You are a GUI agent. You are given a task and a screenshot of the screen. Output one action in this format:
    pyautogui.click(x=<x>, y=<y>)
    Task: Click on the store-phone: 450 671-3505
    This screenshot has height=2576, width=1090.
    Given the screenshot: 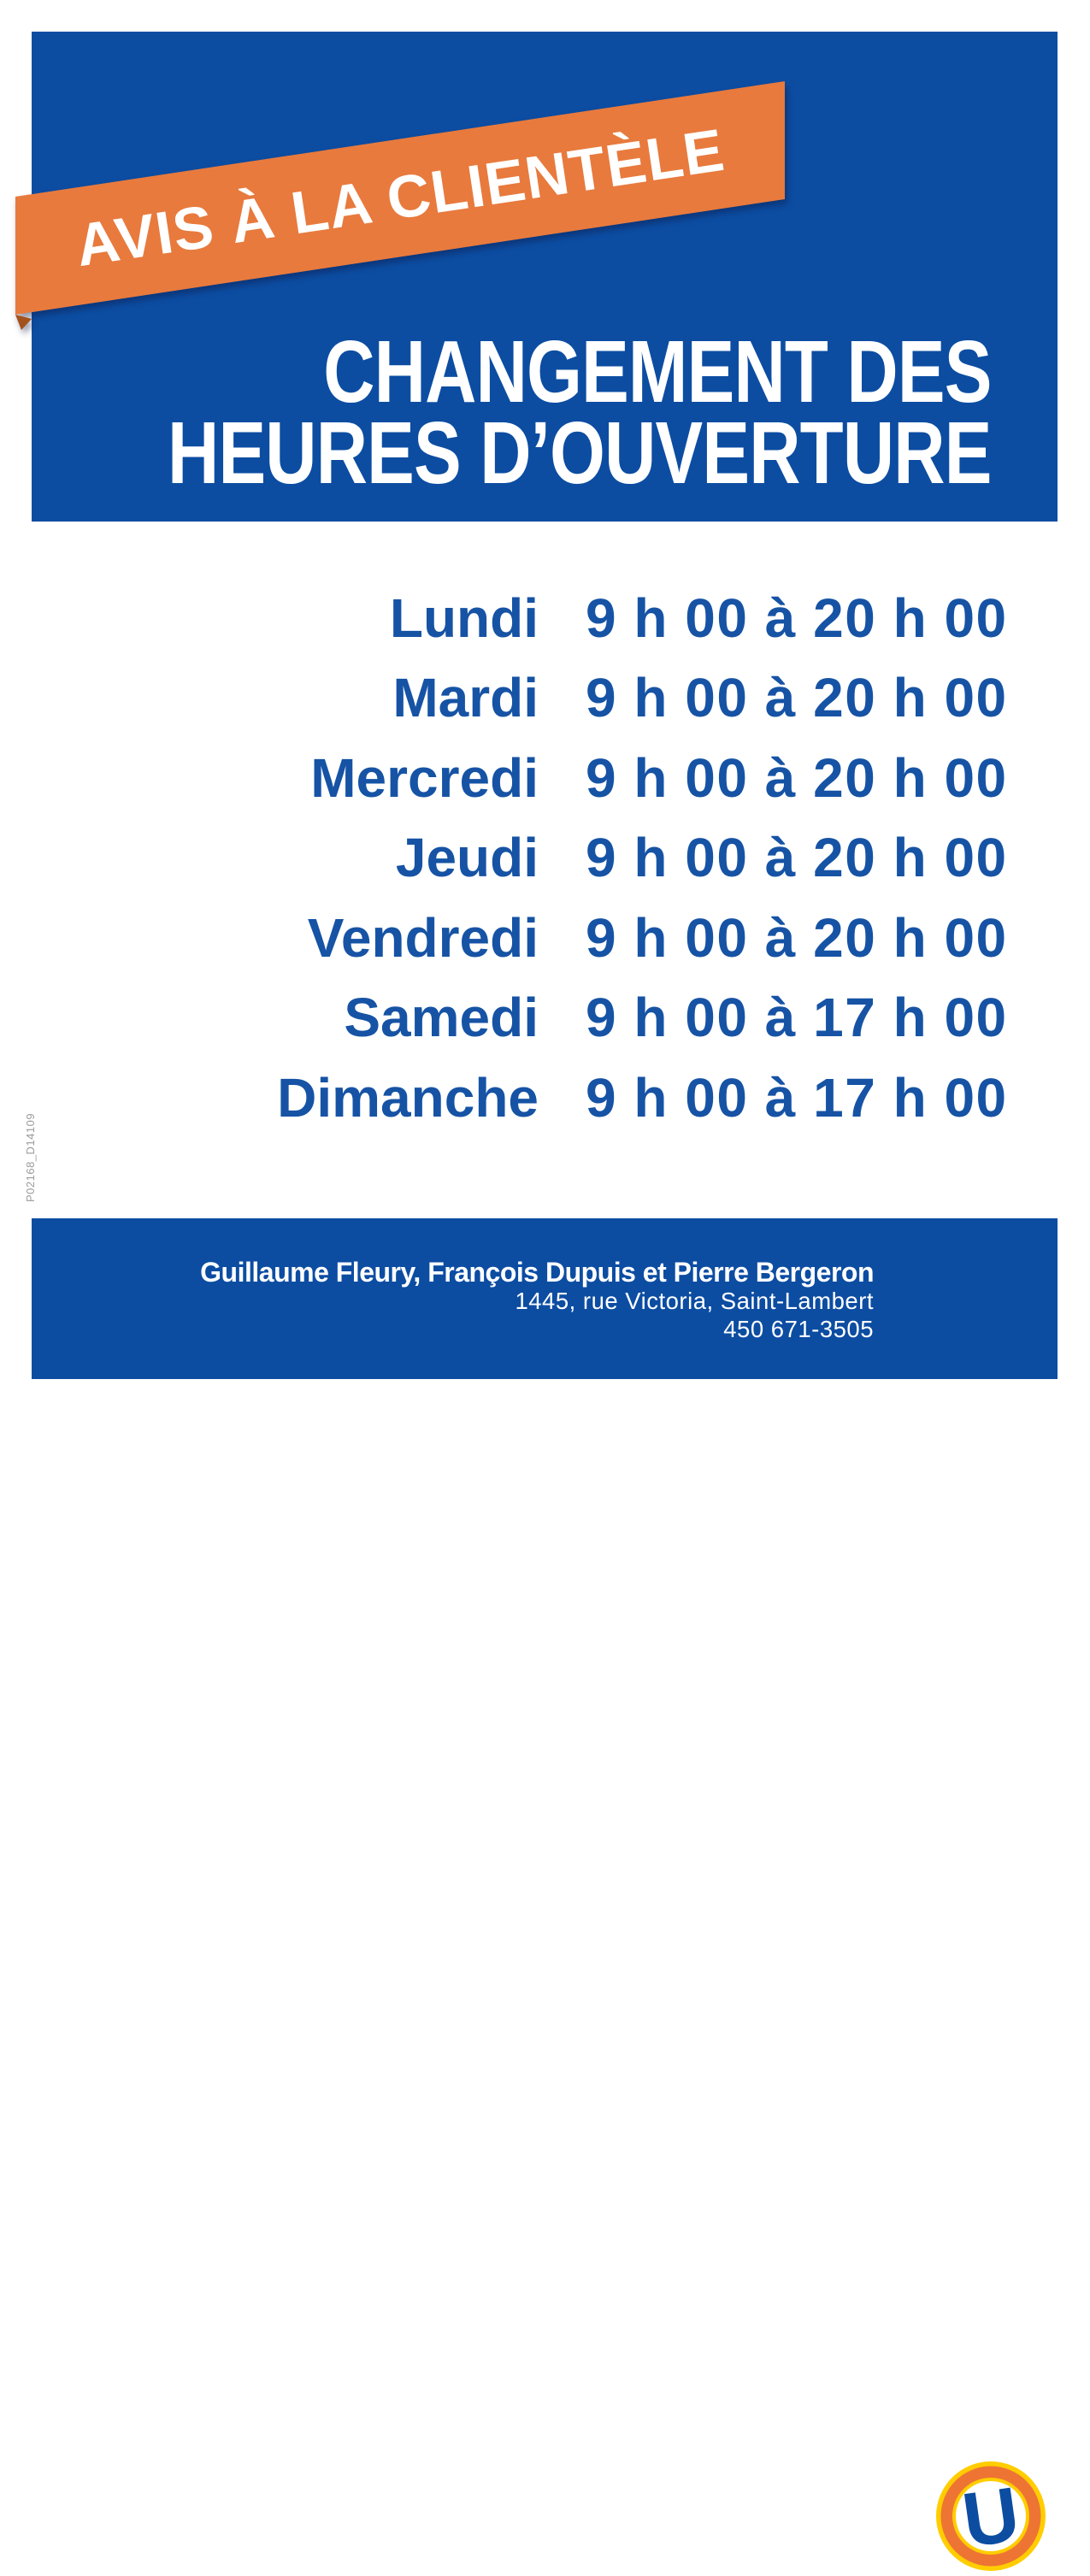 What is the action you would take?
    pyautogui.click(x=798, y=1329)
    